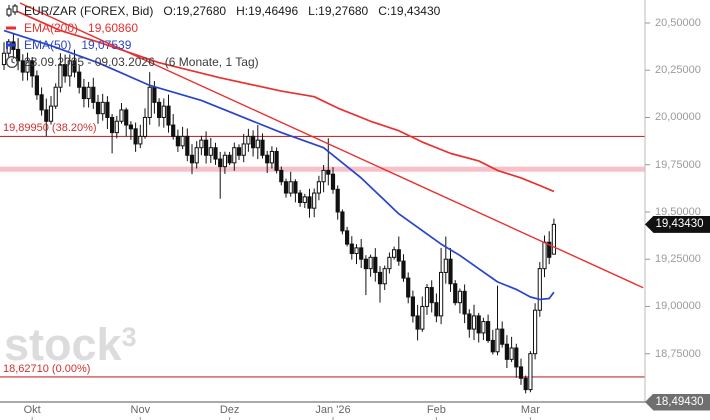 The image size is (710, 420). What do you see at coordinates (678, 211) in the screenshot?
I see `y-axis-label: 19,50000` at bounding box center [678, 211].